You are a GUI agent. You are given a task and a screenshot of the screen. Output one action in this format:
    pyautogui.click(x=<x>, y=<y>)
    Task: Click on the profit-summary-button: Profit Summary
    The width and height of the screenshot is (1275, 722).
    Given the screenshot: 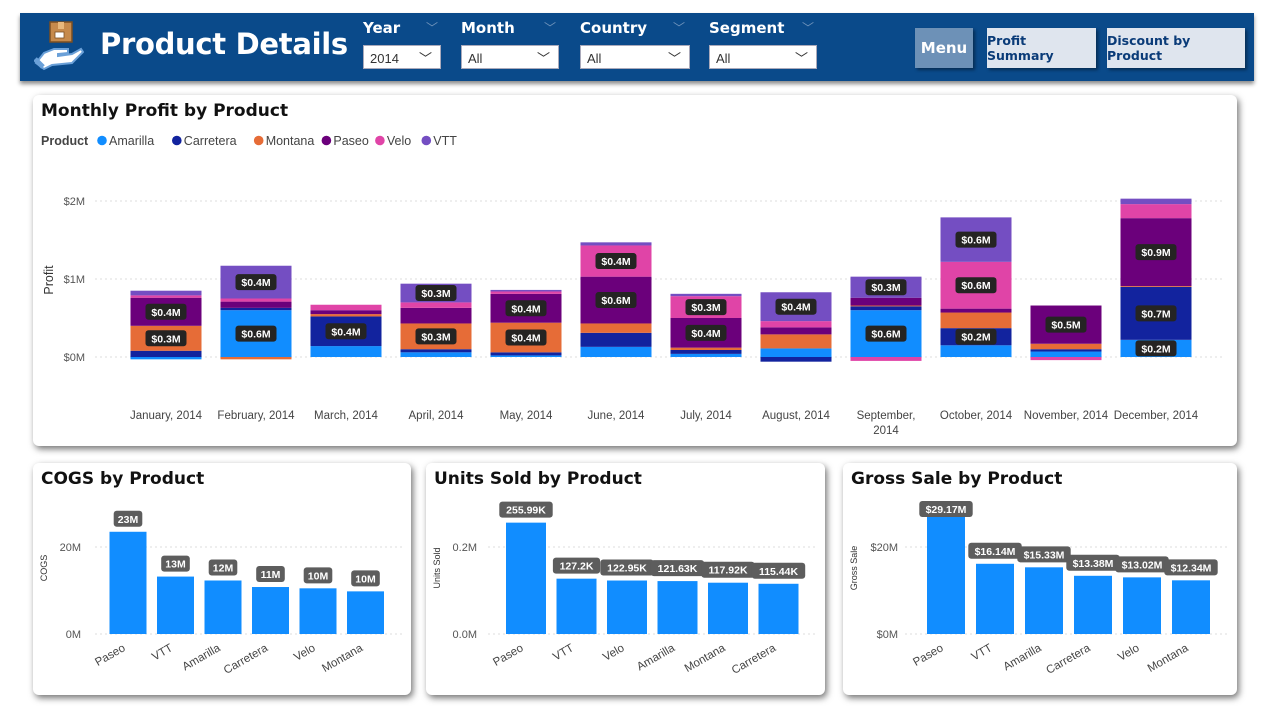 What is the action you would take?
    pyautogui.click(x=1041, y=48)
    